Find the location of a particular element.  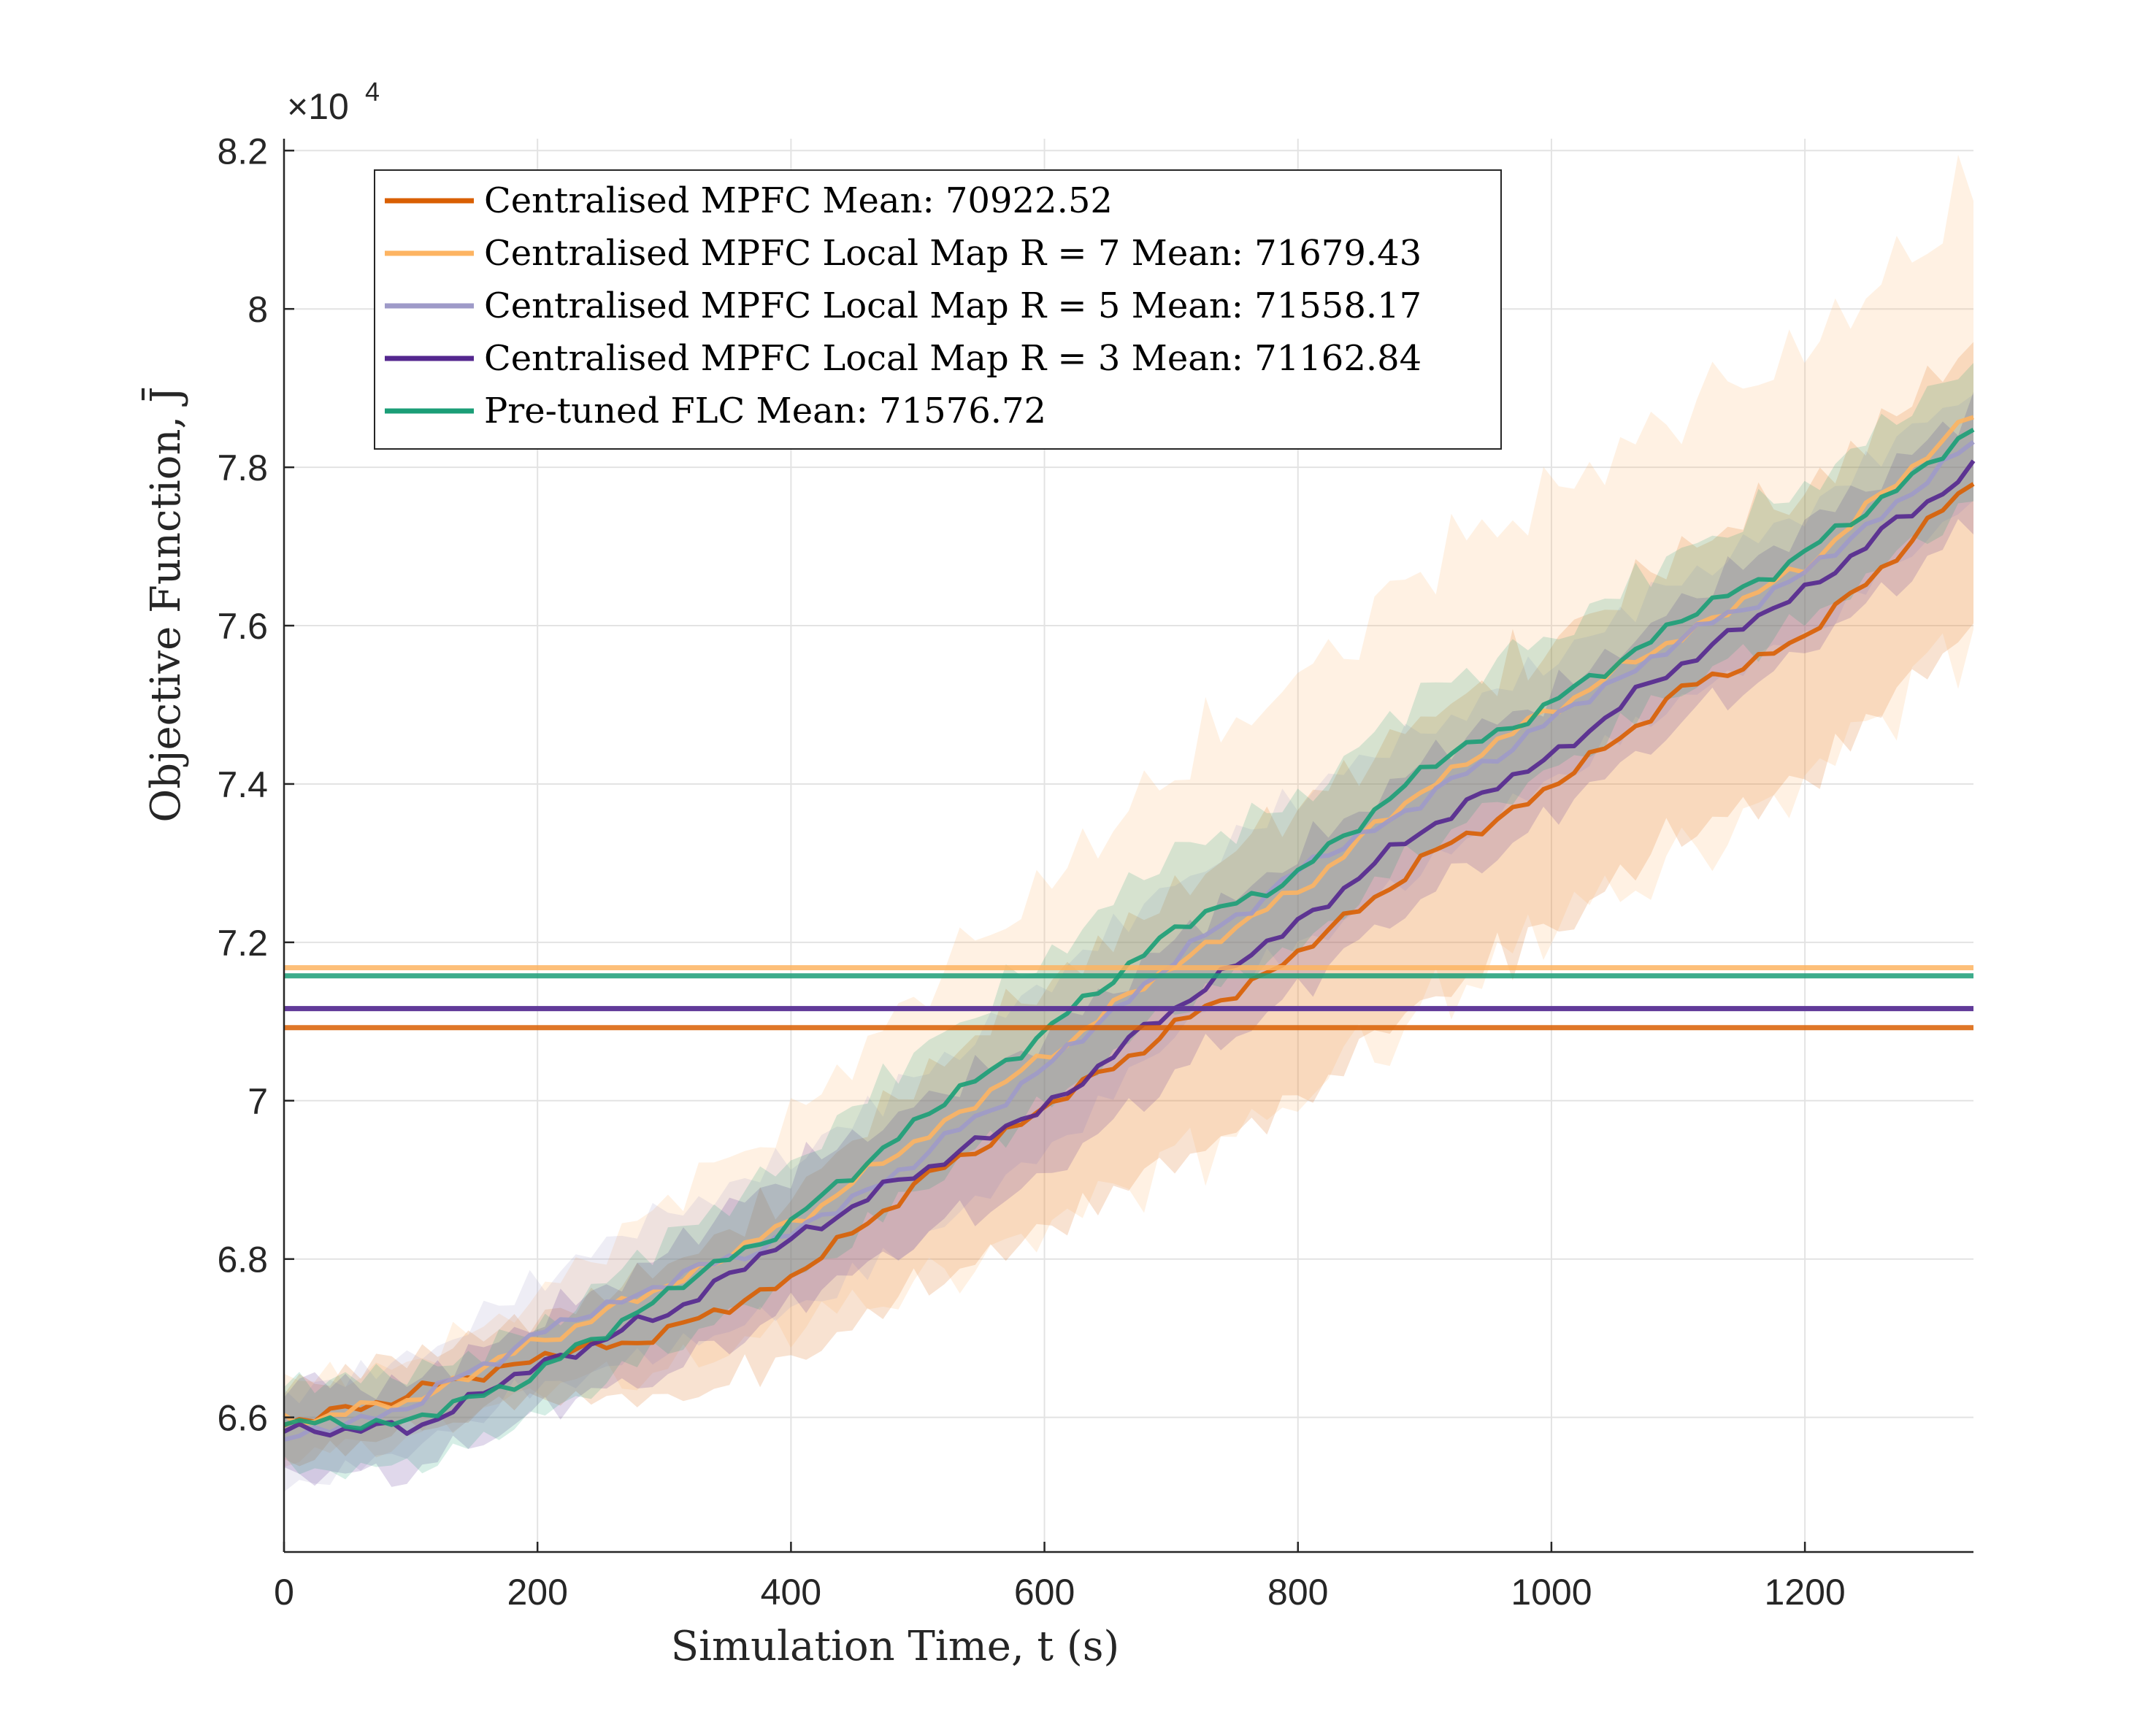

y-axis-label: Objective Function, J̄ is located at coordinates (165, 604).